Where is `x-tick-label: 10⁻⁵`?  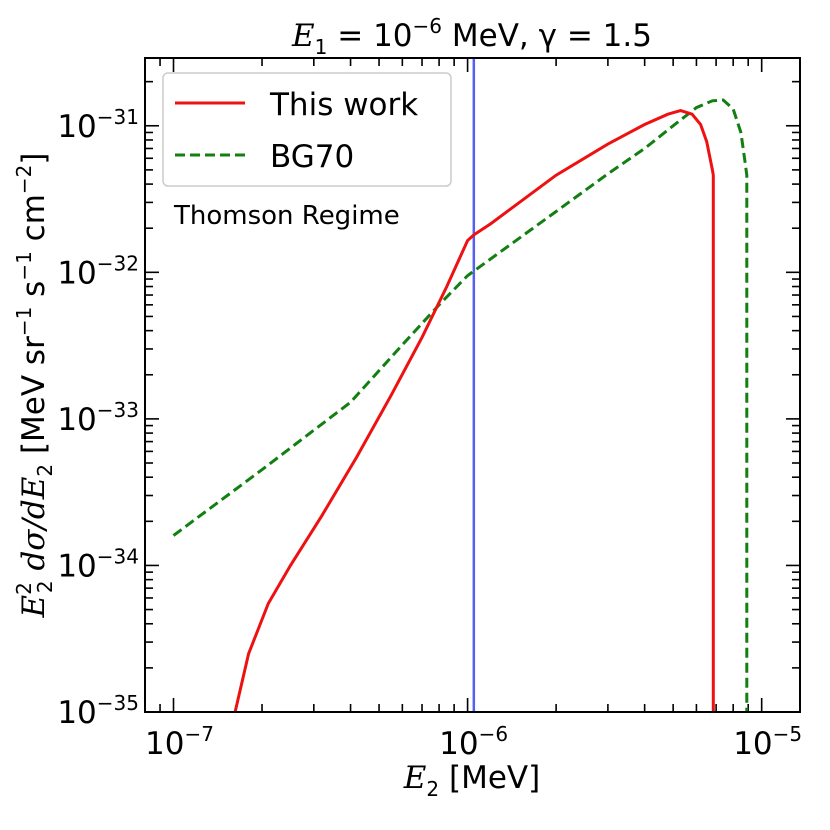 x-tick-label: 10⁻⁵ is located at coordinates (767, 742).